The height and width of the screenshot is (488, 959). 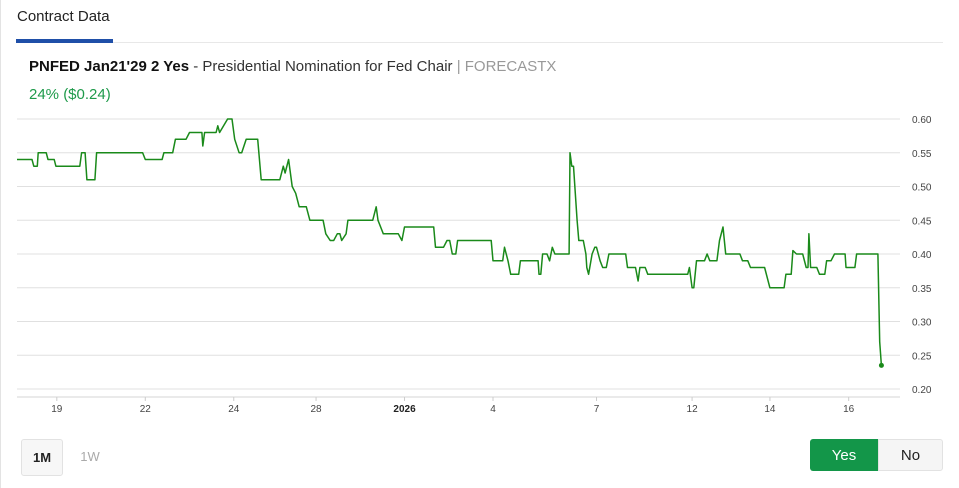 What do you see at coordinates (64, 41) in the screenshot?
I see `active-tab-indicator` at bounding box center [64, 41].